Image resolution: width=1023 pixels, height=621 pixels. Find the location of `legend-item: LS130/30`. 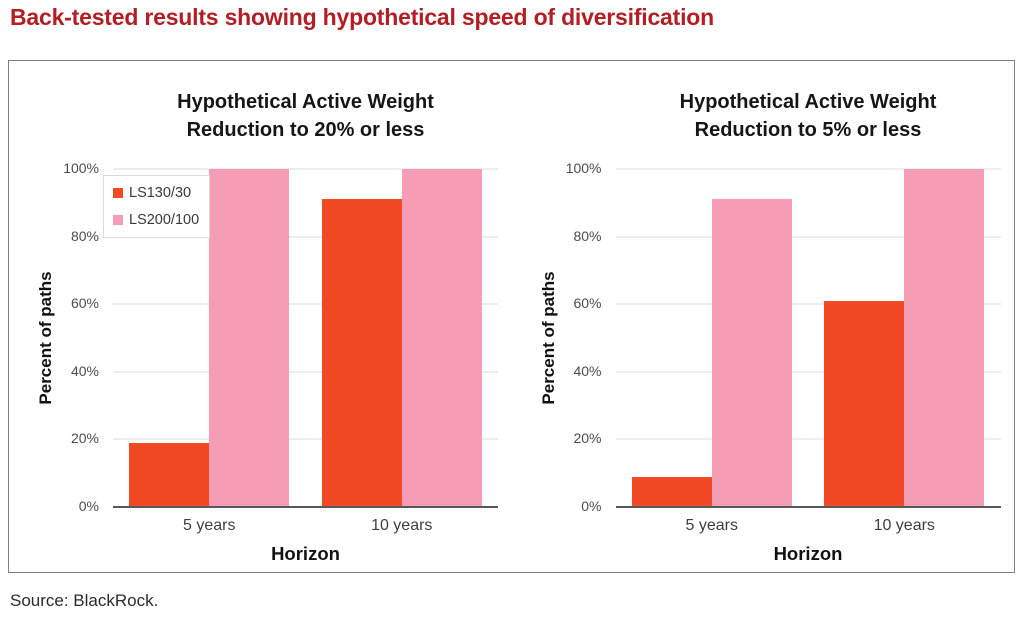

legend-item: LS130/30 is located at coordinates (156, 193).